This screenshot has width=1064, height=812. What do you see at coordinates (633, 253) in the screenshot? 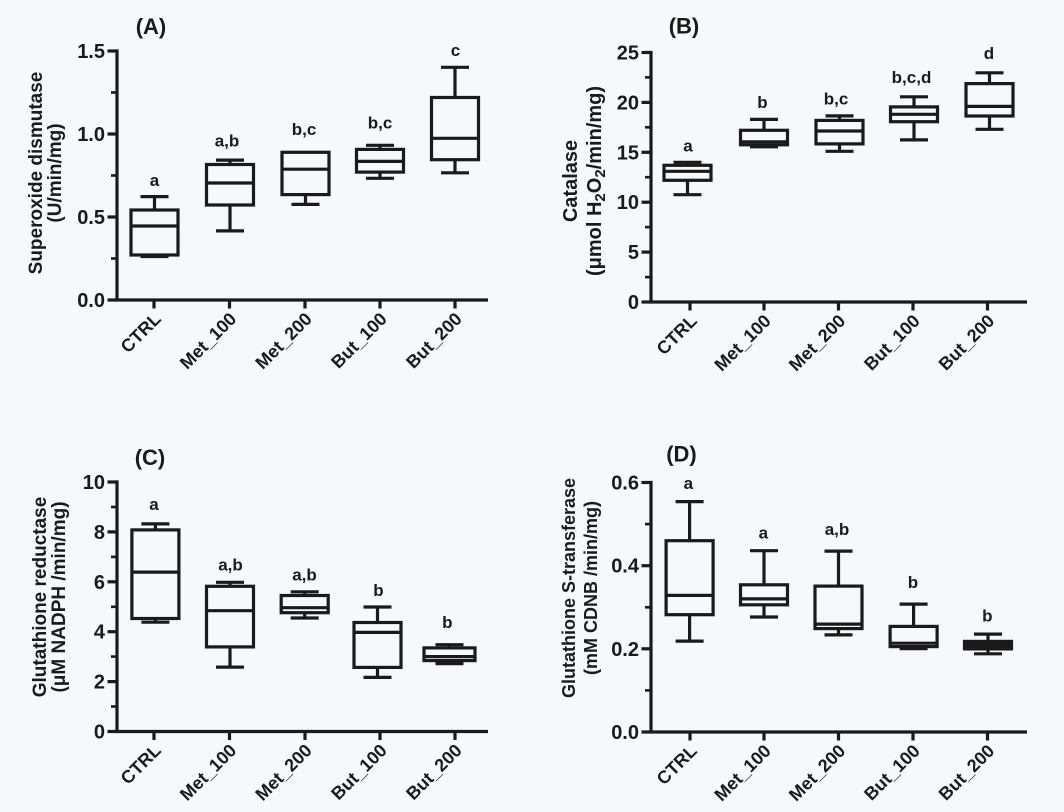
I see `svg-text: 5` at bounding box center [633, 253].